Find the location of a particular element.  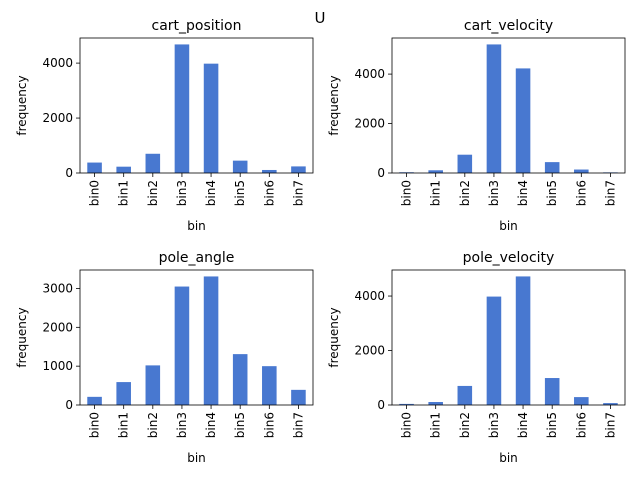

y-tick-label: 3000 is located at coordinates (57, 288).